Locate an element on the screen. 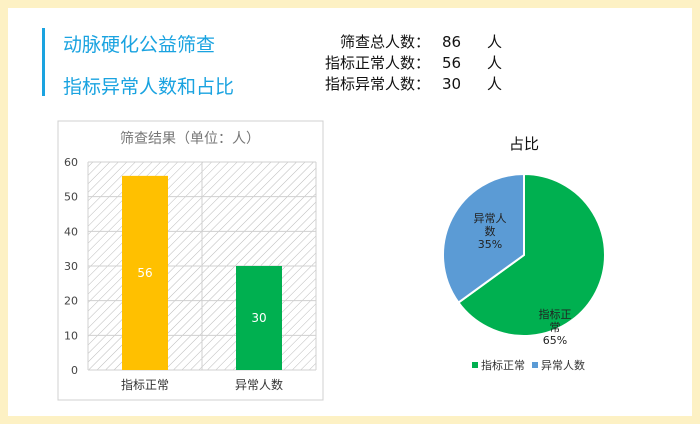  y-tick-label: 50 is located at coordinates (71, 197).